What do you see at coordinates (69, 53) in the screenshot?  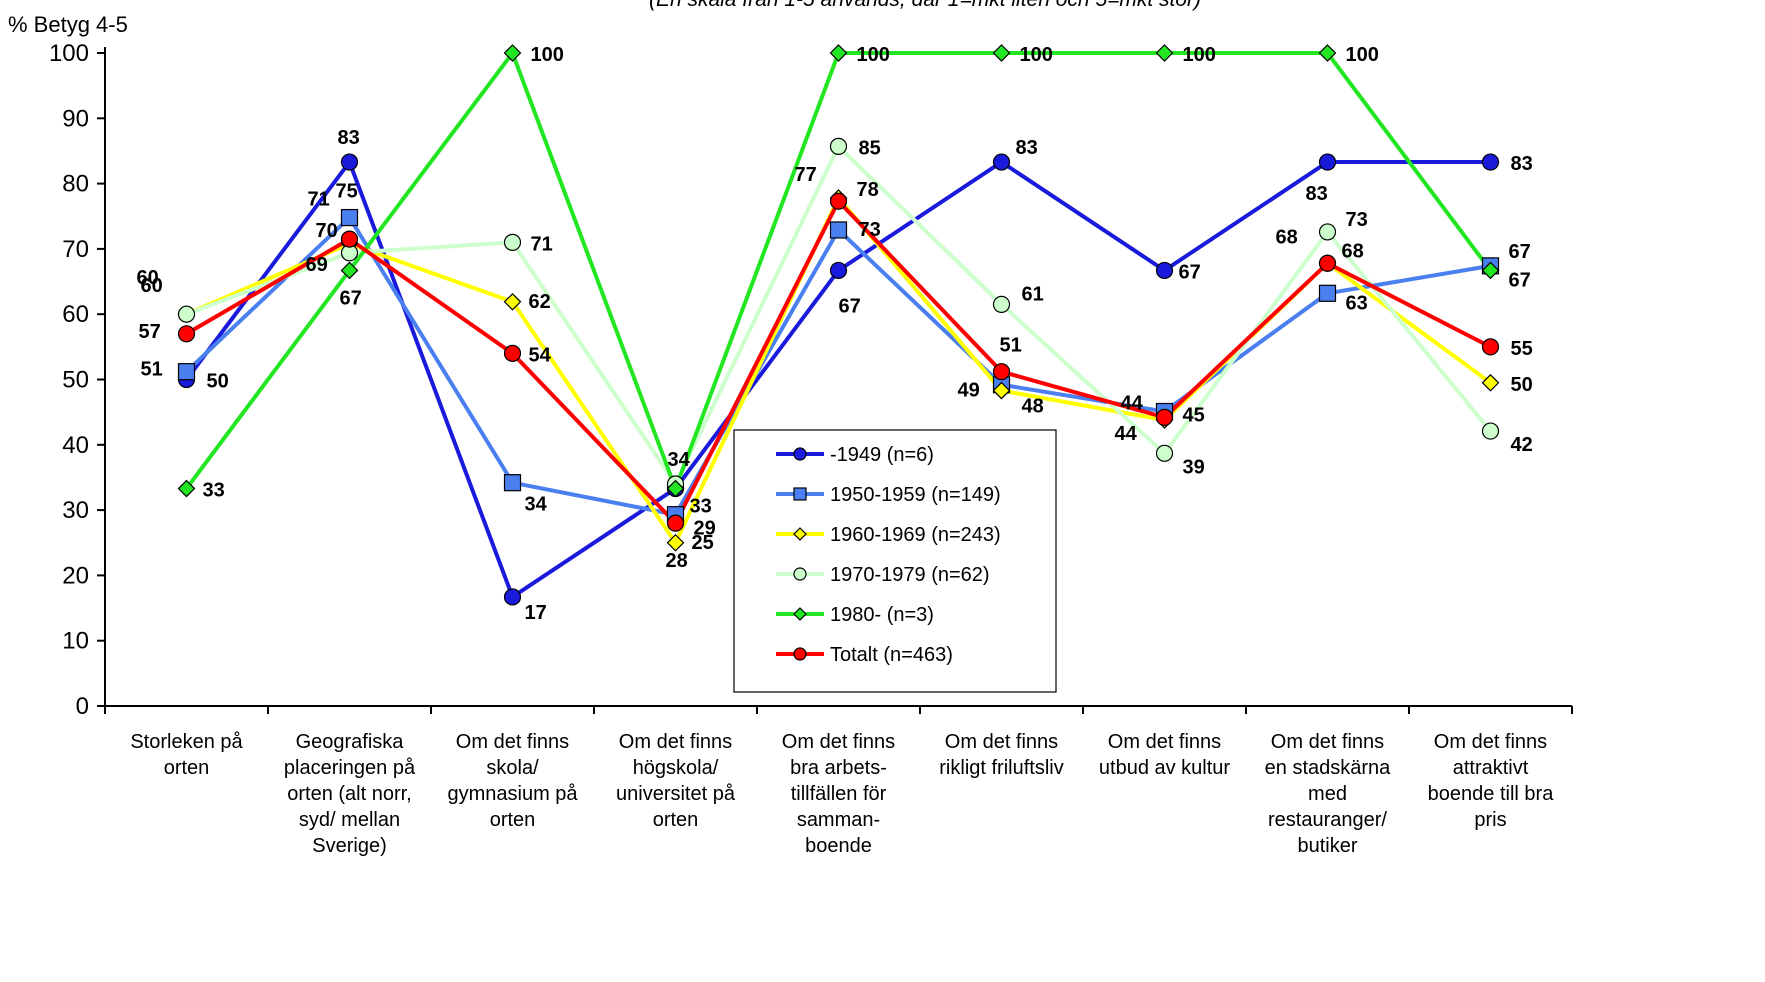 I see `y-tick-label: 100` at bounding box center [69, 53].